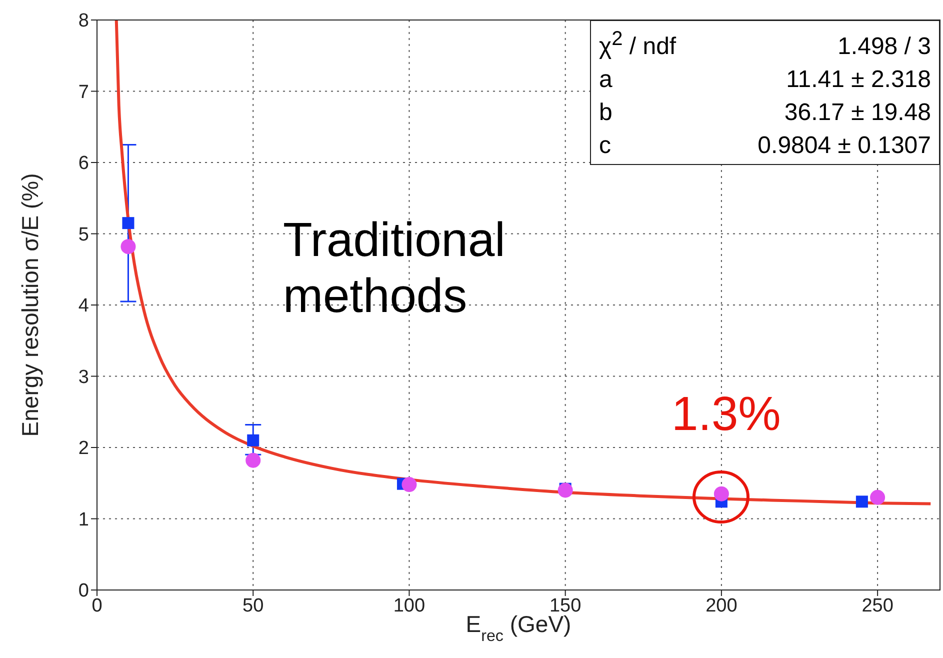 The height and width of the screenshot is (658, 943). I want to click on annotation: 11.41 ± 2.318, so click(858, 79).